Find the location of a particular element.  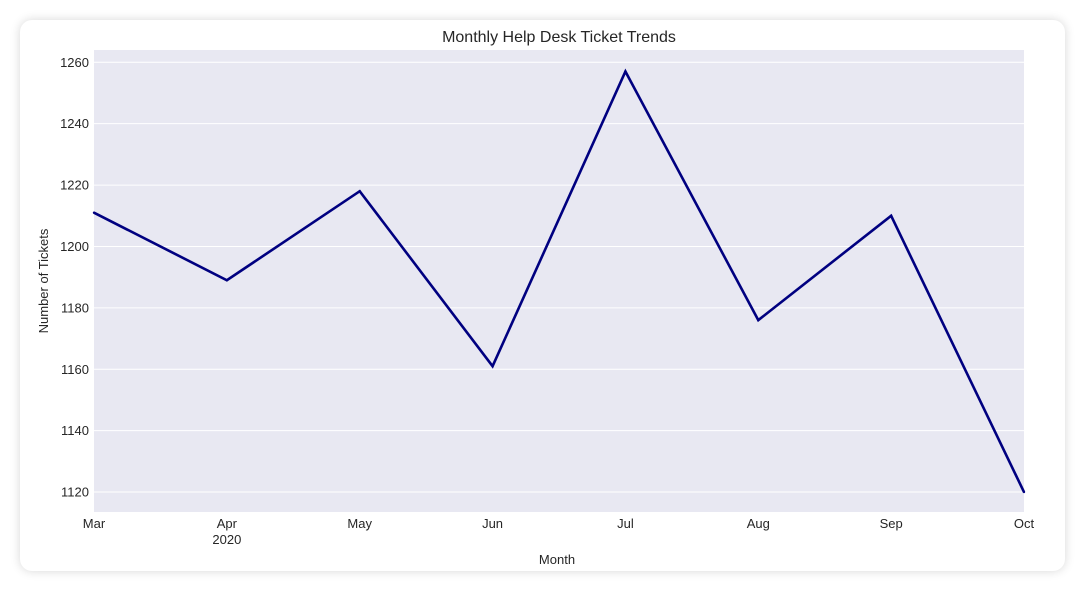

y-tick-labels: 1120 1140 1160 1180 1200 1220 1240 1260 is located at coordinates (74, 277).